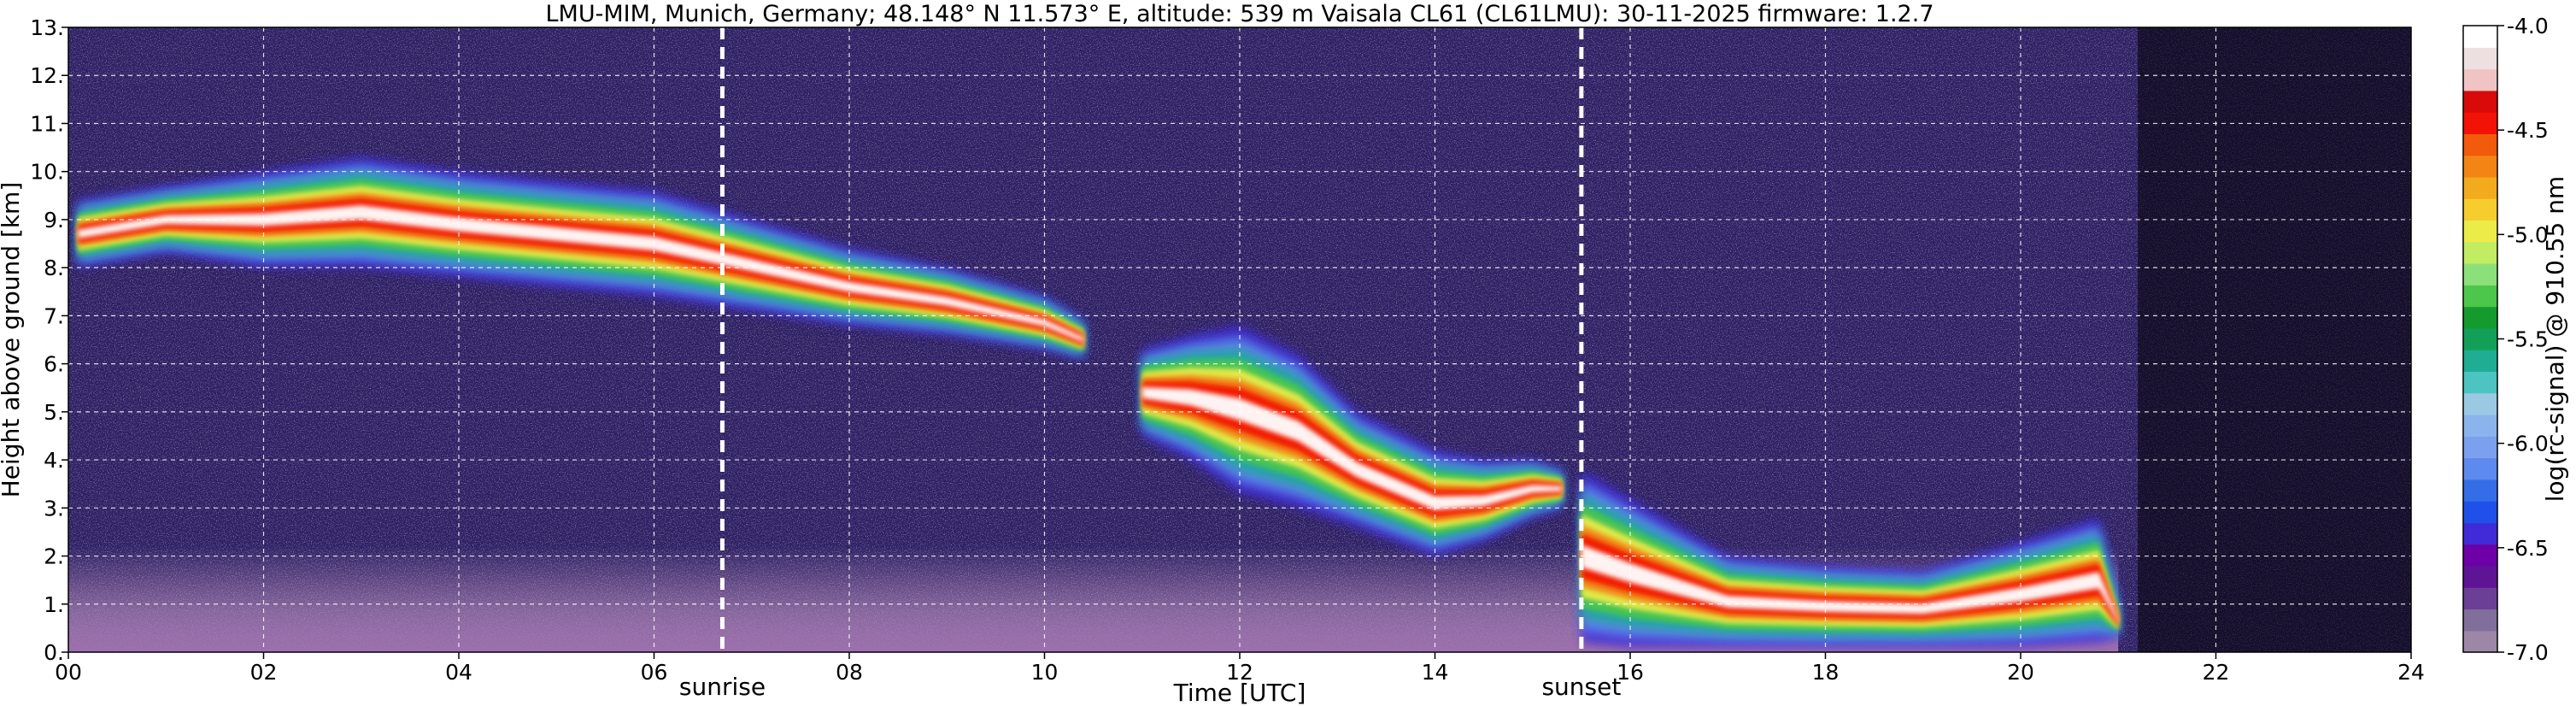  What do you see at coordinates (1239, 672) in the screenshot?
I see `x-tick-label: 12` at bounding box center [1239, 672].